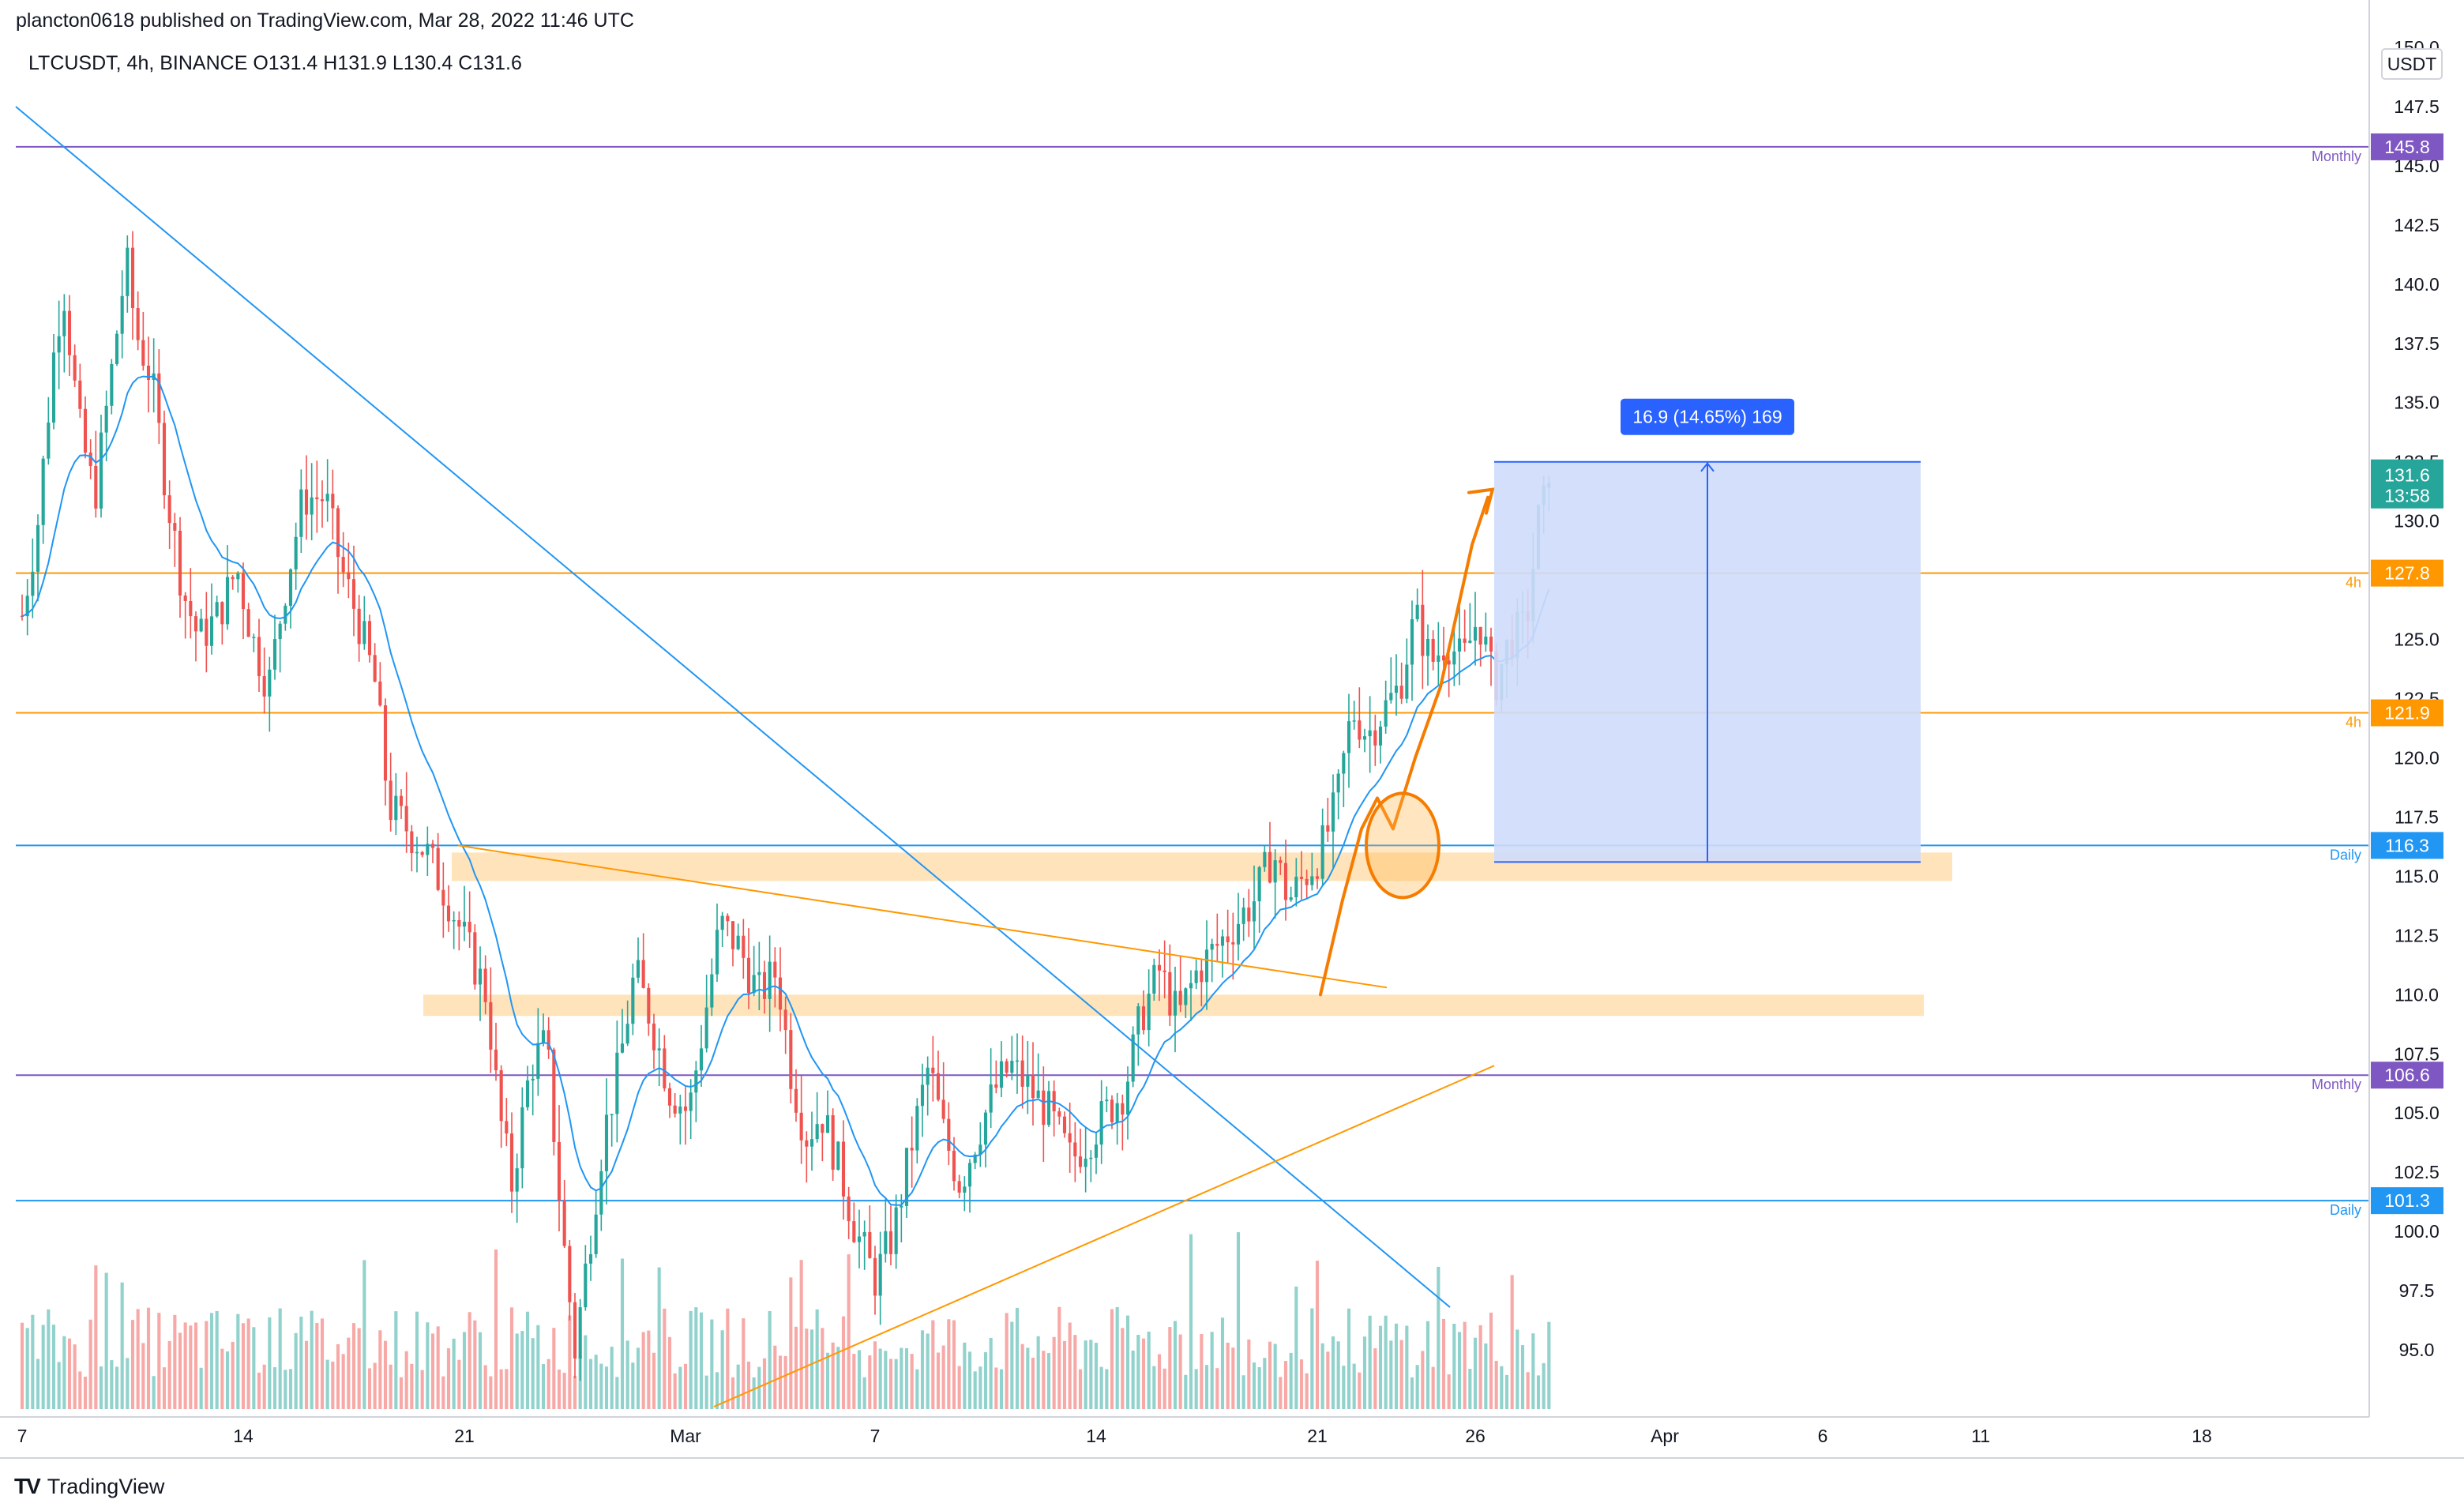  Describe the element at coordinates (2407, 496) in the screenshot. I see `bar-timer-label: 13:58` at that location.